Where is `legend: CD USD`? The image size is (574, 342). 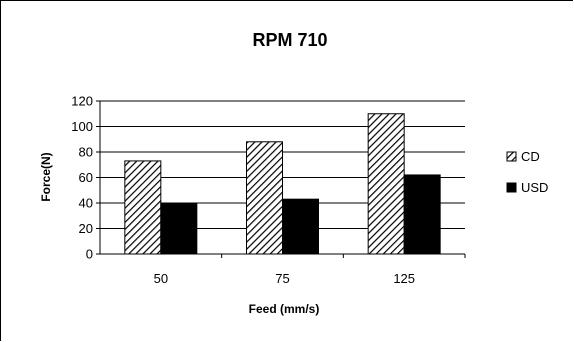
legend: CD USD is located at coordinates (536, 171).